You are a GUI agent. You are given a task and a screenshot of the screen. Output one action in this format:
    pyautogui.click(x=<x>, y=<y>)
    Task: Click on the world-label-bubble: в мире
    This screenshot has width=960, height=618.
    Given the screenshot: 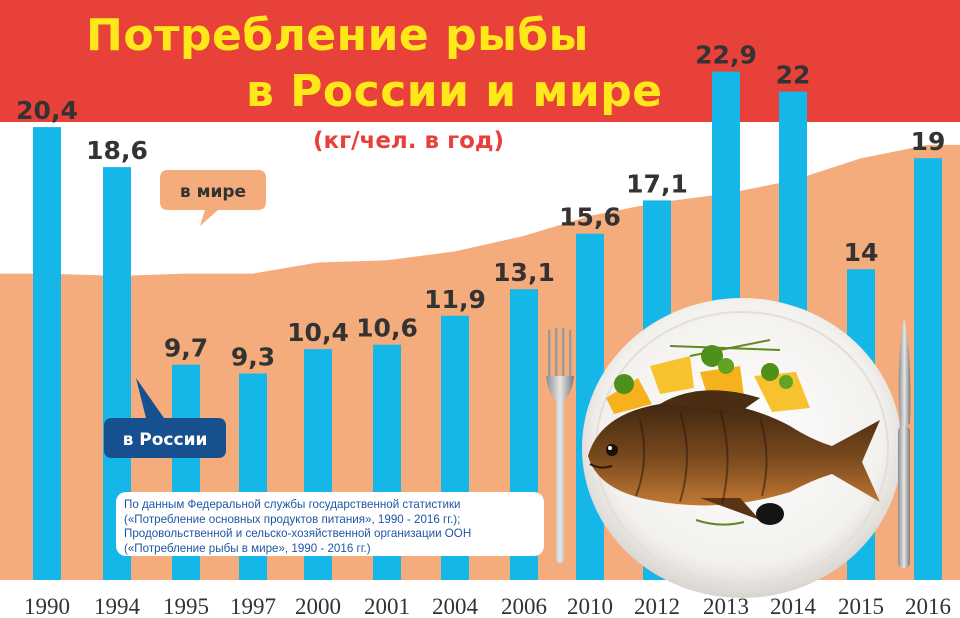 What is the action you would take?
    pyautogui.click(x=213, y=198)
    